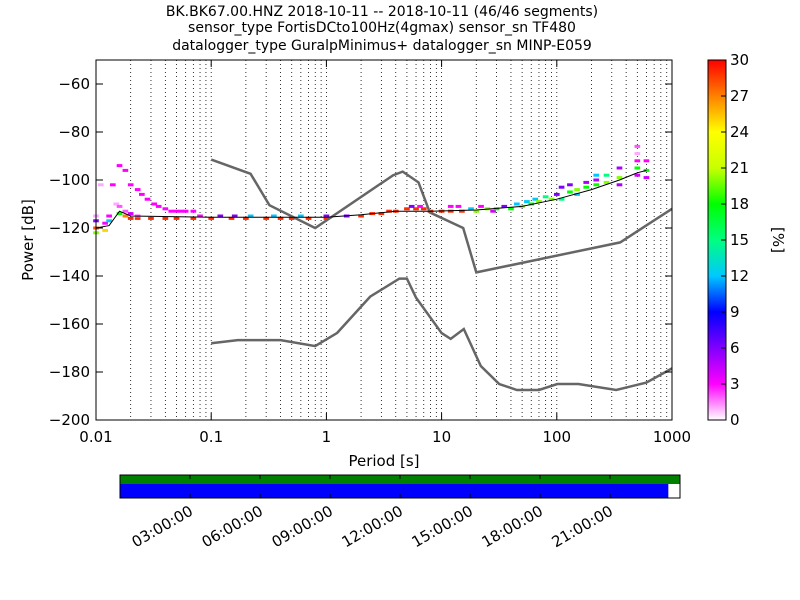 This screenshot has height=600, width=800. I want to click on x-tick-label: 0.1, so click(211, 437).